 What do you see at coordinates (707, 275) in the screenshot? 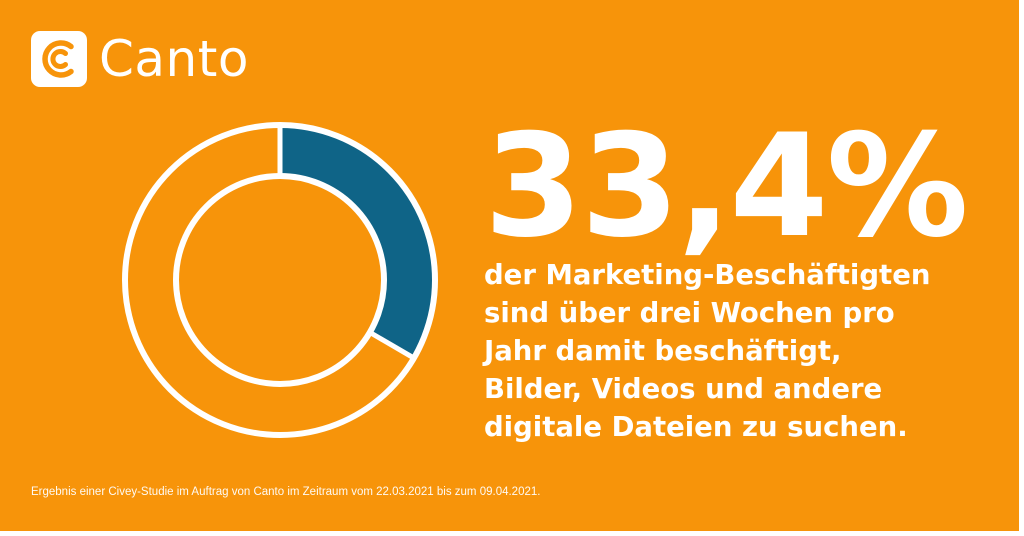
I see `description-line: der Marketing-Beschäftigten` at bounding box center [707, 275].